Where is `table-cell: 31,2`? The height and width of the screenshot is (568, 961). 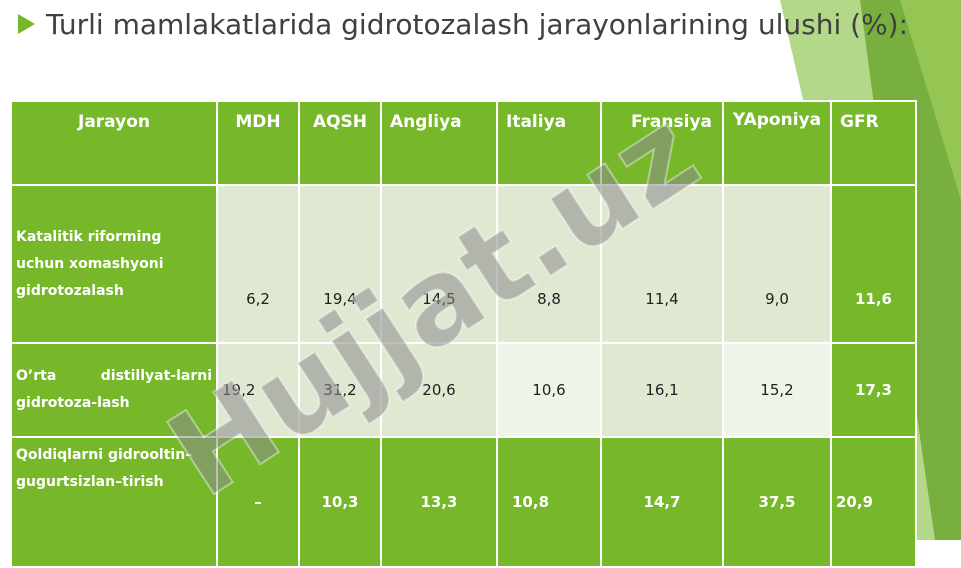
table-cell: 31,2 is located at coordinates (340, 390).